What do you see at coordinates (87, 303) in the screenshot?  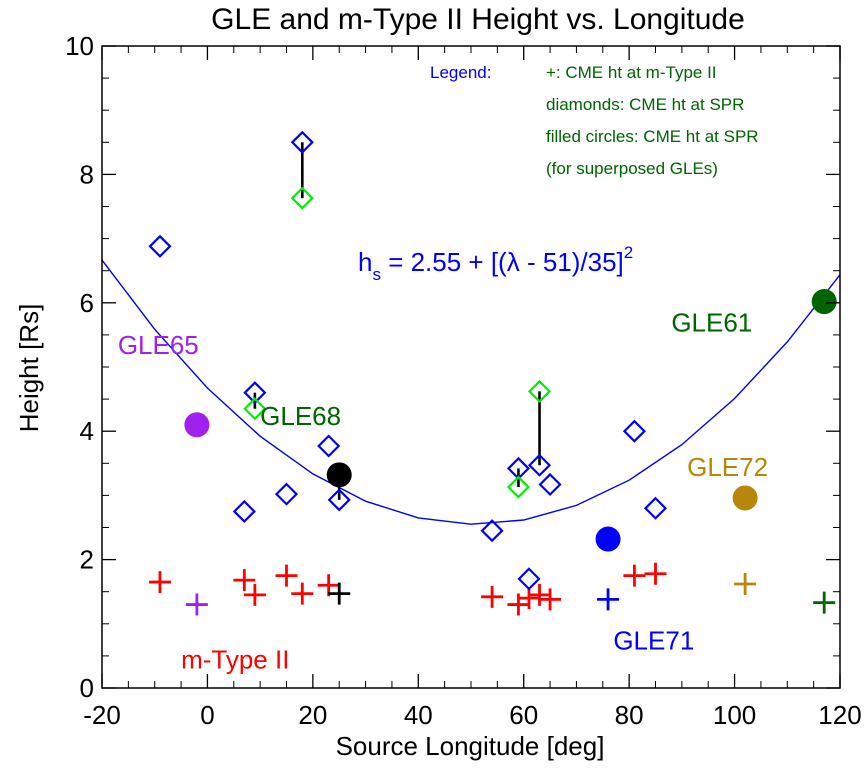 I see `y-tick-label: 6` at bounding box center [87, 303].